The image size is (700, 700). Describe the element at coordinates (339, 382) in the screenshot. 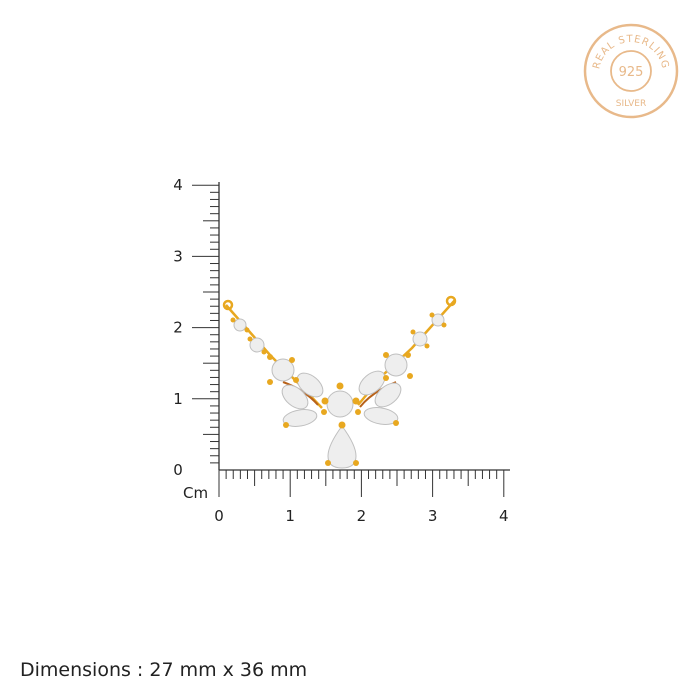

I see `pendant-image` at that location.